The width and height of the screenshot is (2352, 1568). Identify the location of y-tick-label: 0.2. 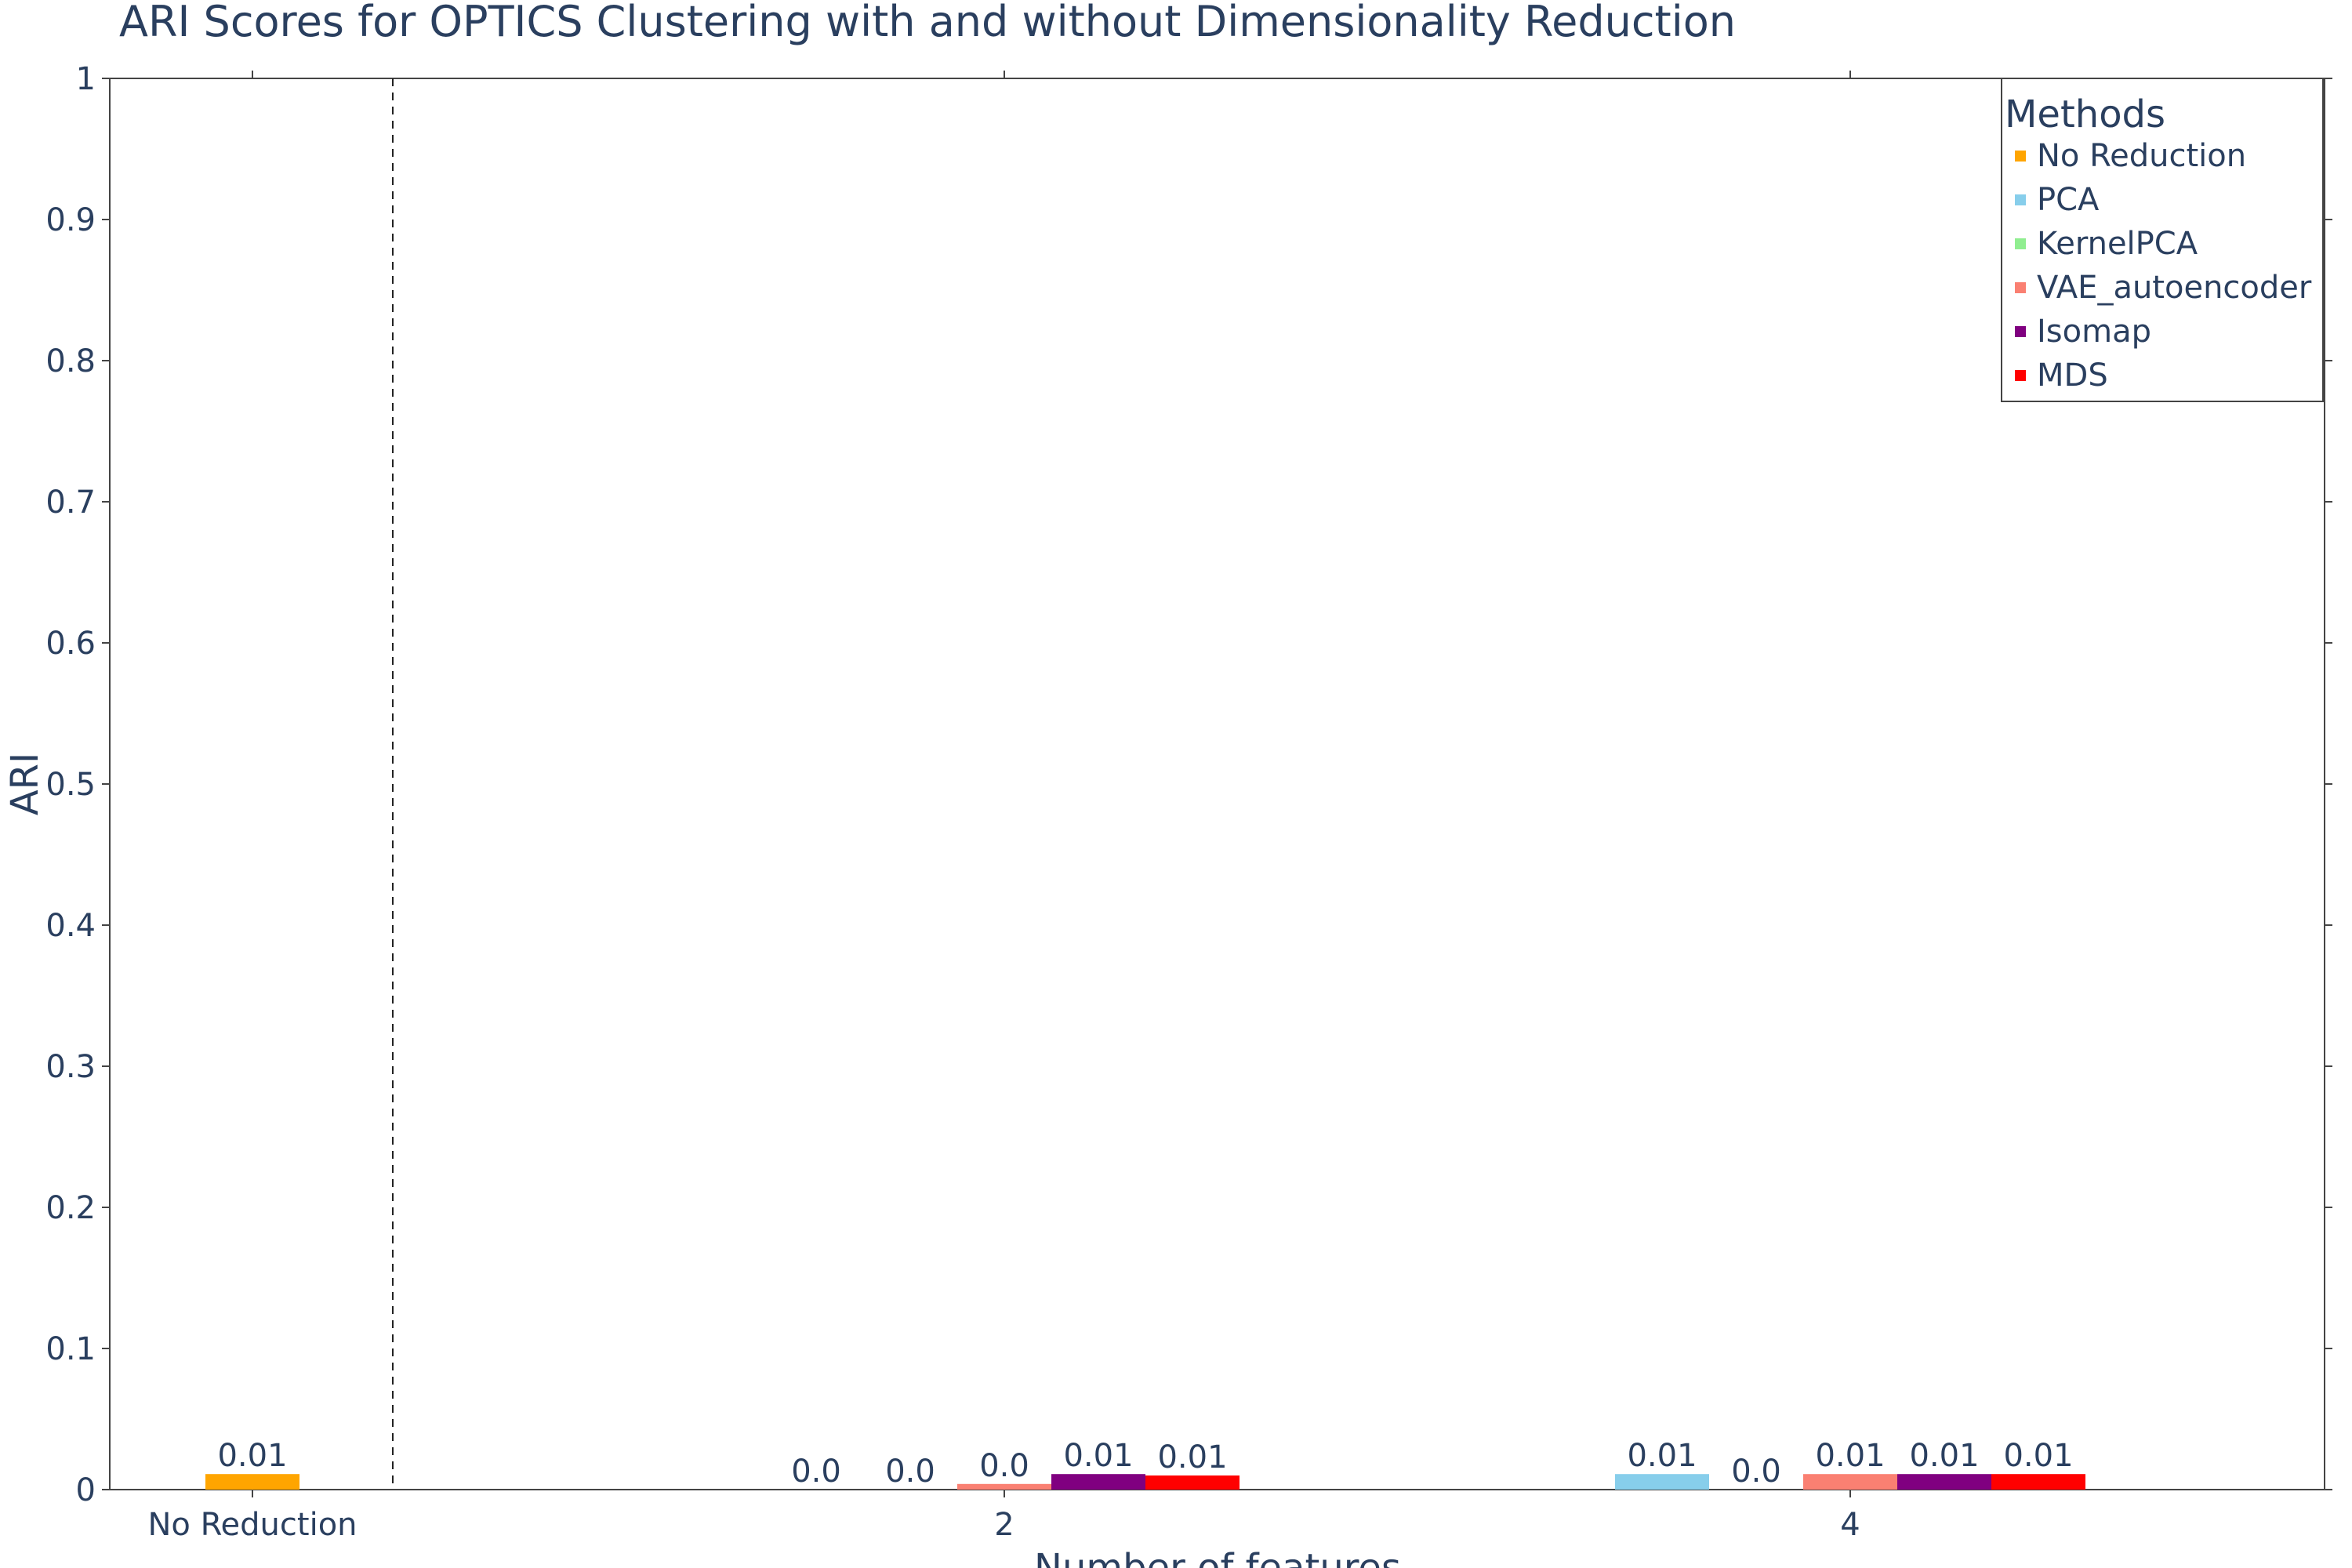
(70, 1208).